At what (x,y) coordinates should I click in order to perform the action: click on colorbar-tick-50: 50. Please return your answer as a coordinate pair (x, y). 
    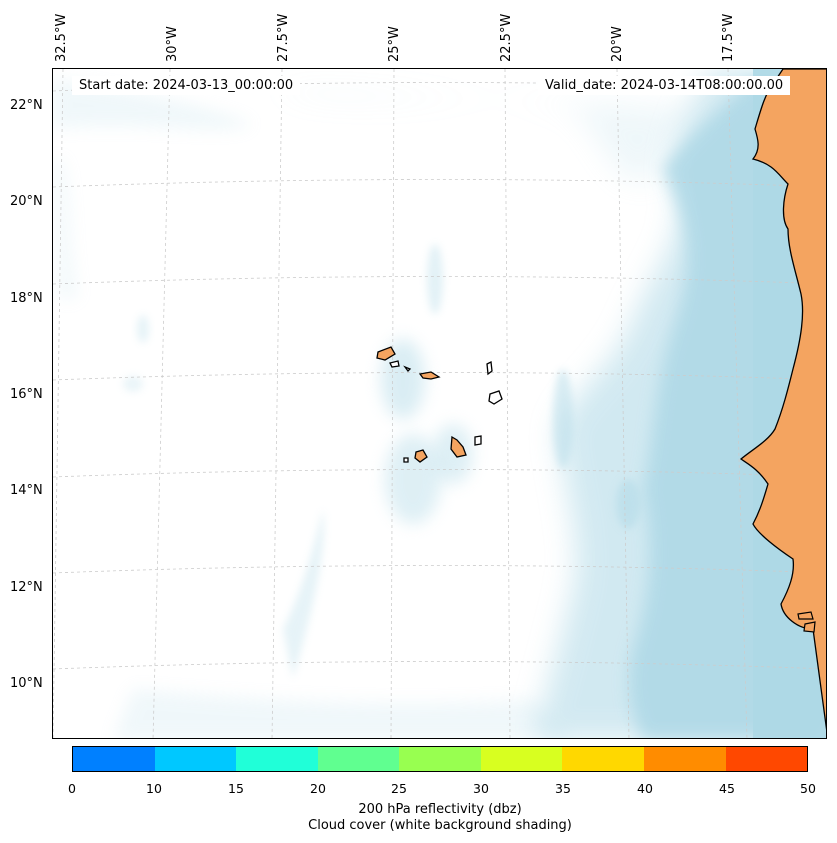
    Looking at the image, I should click on (808, 788).